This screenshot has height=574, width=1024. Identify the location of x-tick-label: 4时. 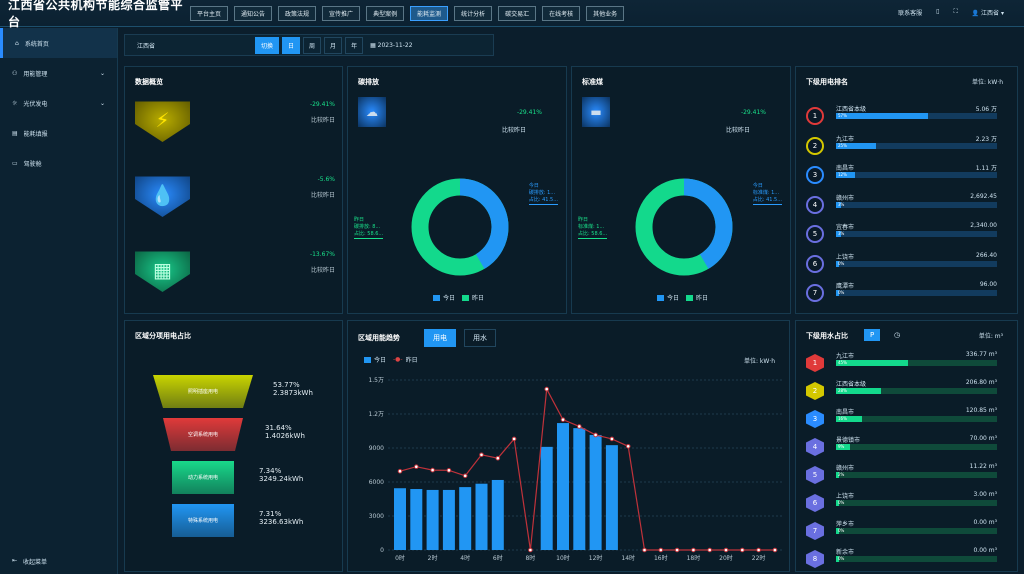
(465, 558).